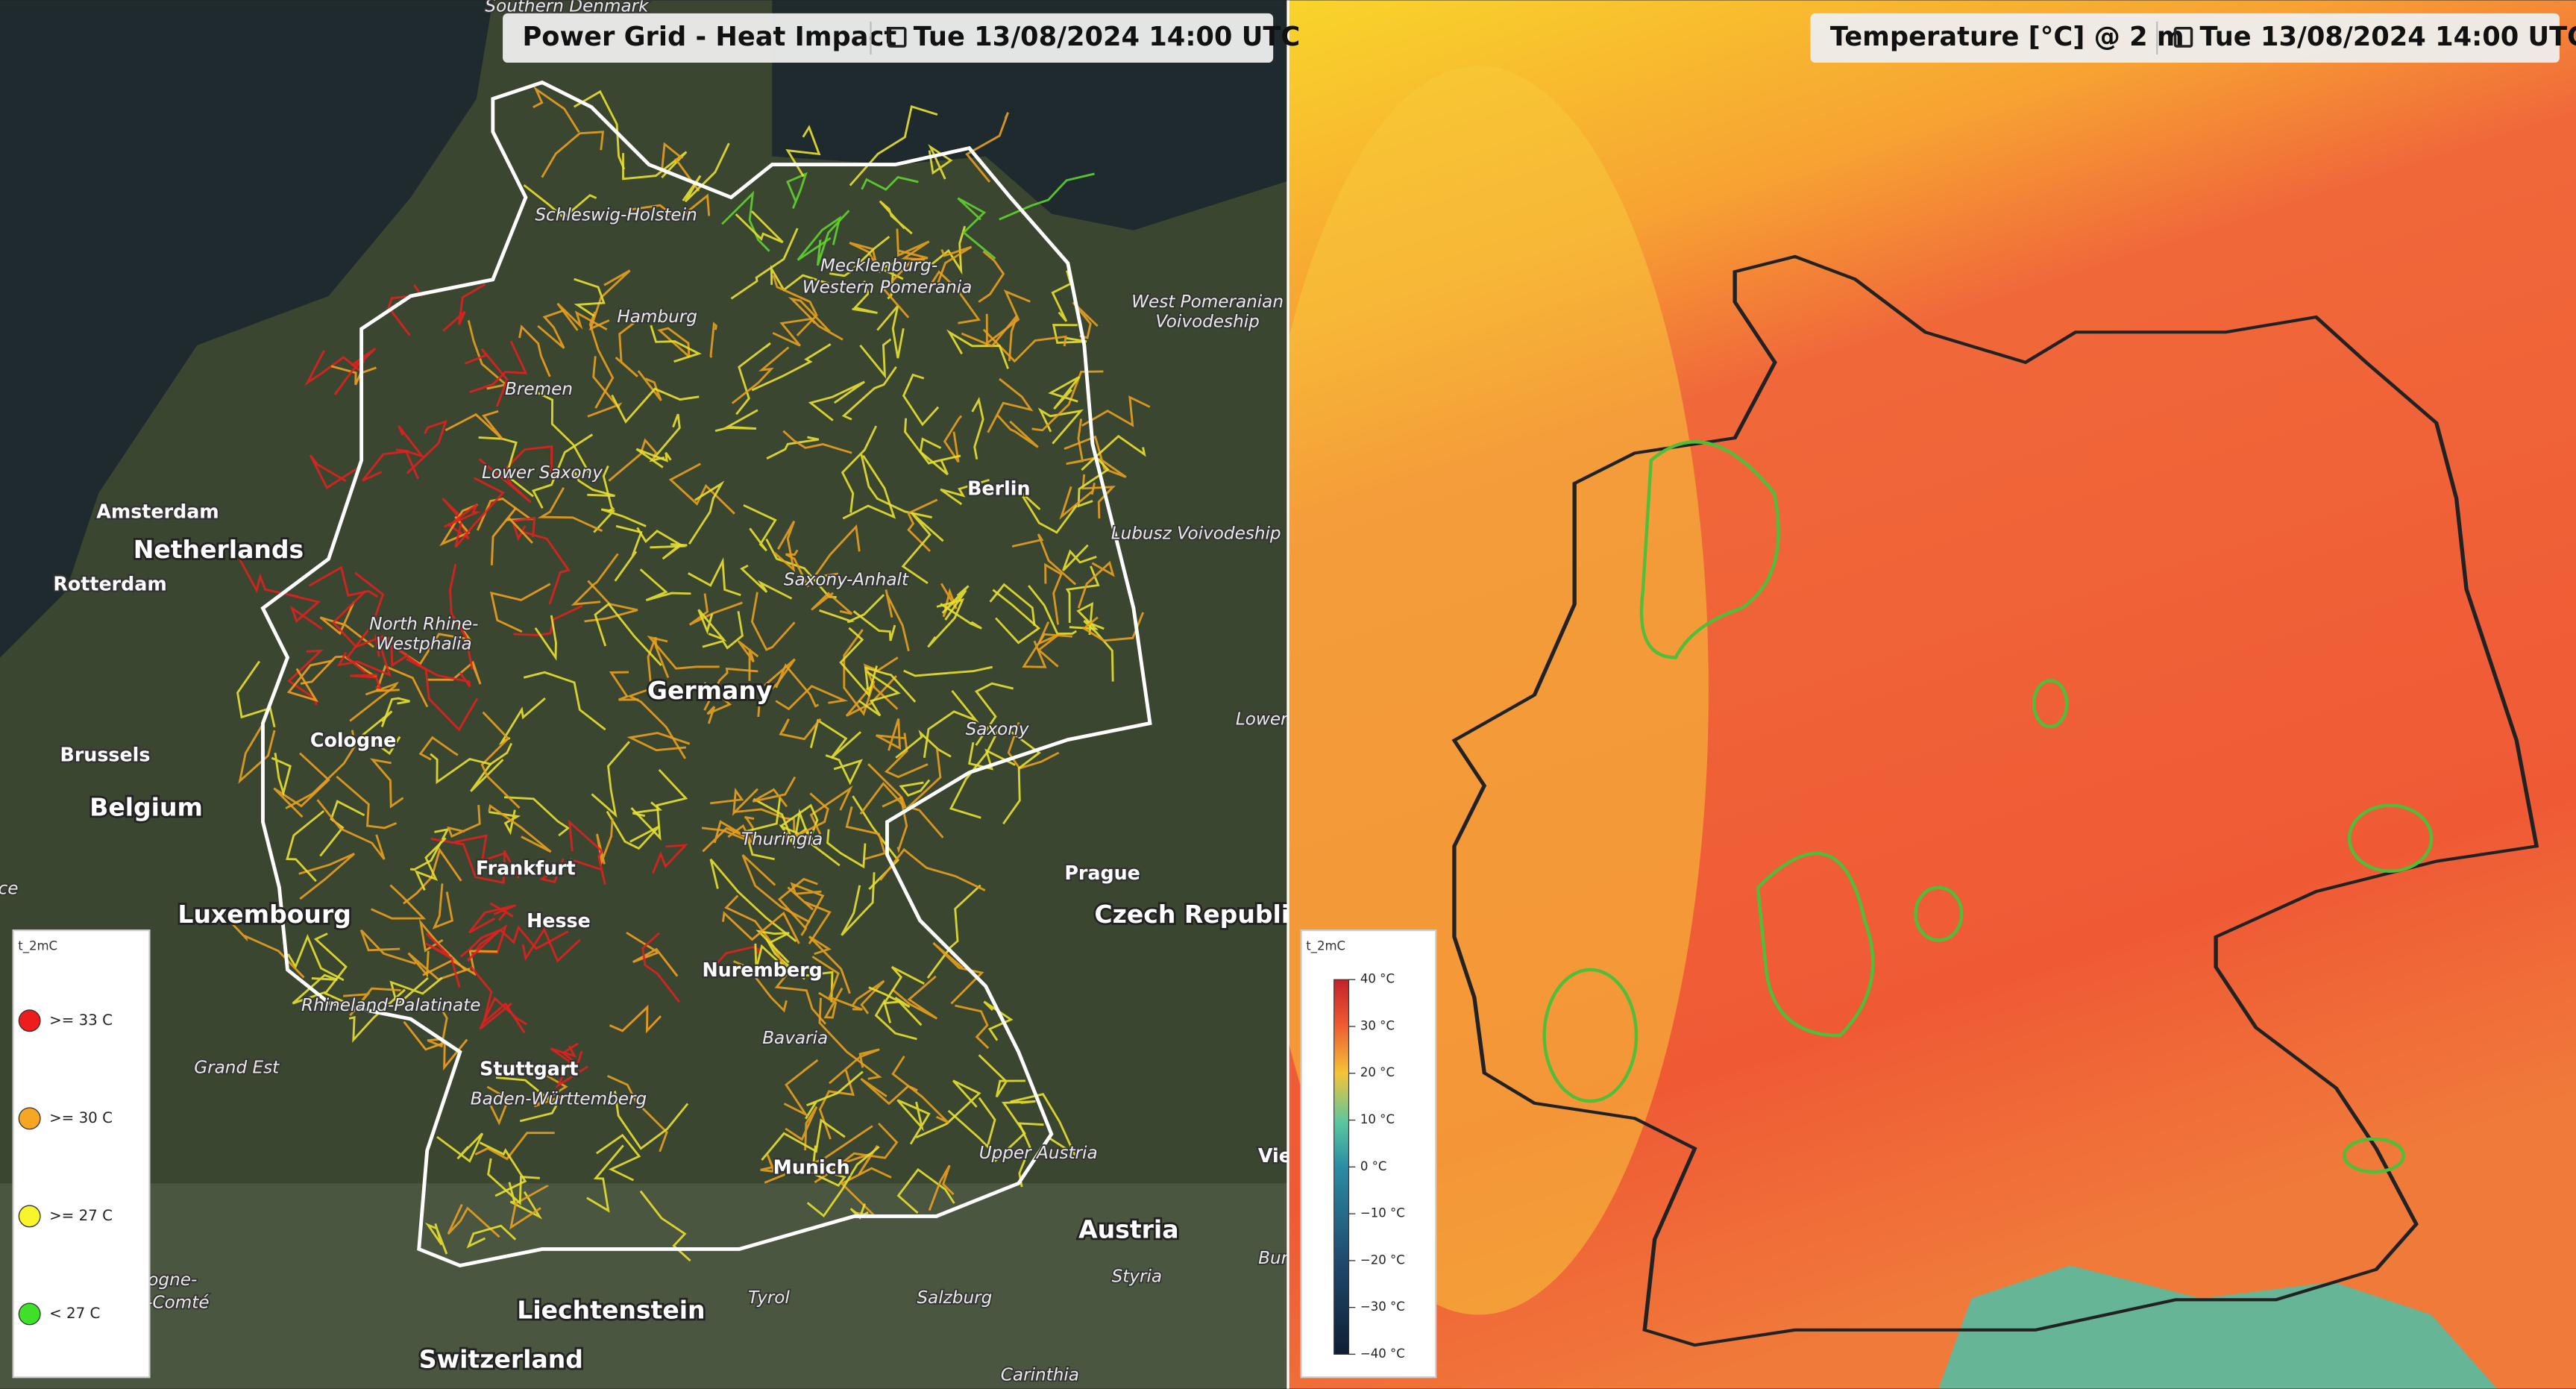 The width and height of the screenshot is (2576, 1389). Describe the element at coordinates (847, 580) in the screenshot. I see `place-label: Saxony-Anhalt` at that location.